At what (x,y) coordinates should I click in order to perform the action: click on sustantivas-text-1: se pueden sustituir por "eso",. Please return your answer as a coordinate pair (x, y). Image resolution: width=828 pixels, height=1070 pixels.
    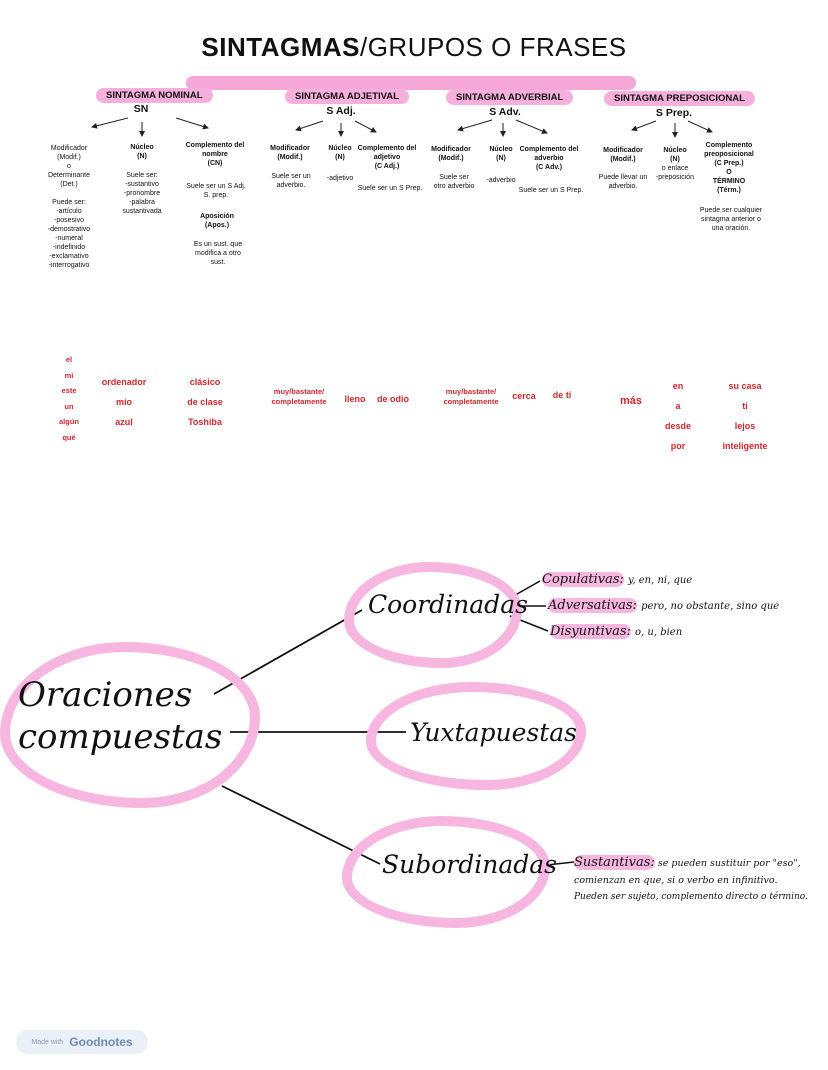
    Looking at the image, I should click on (729, 863).